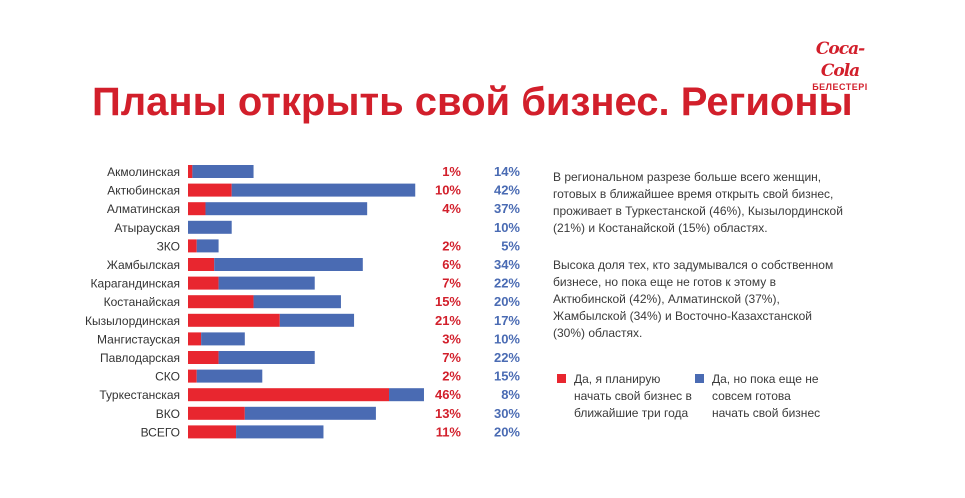  Describe the element at coordinates (143, 209) in the screenshot. I see `region-label: Алматинская` at that location.